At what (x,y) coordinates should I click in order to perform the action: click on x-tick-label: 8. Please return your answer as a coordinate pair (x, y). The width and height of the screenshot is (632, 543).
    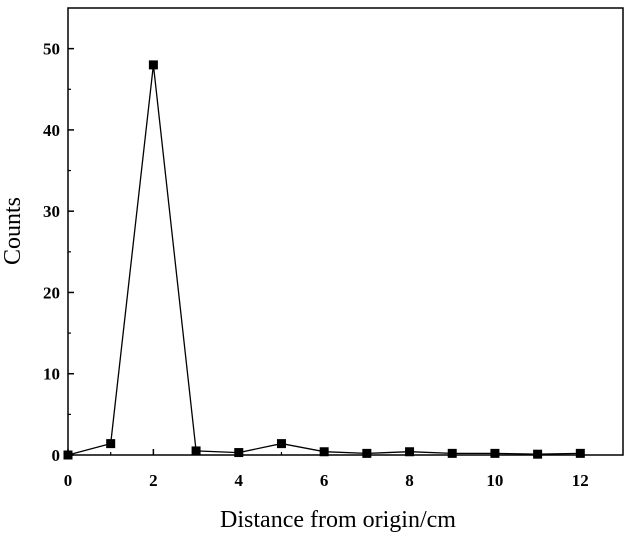
    Looking at the image, I should click on (409, 480).